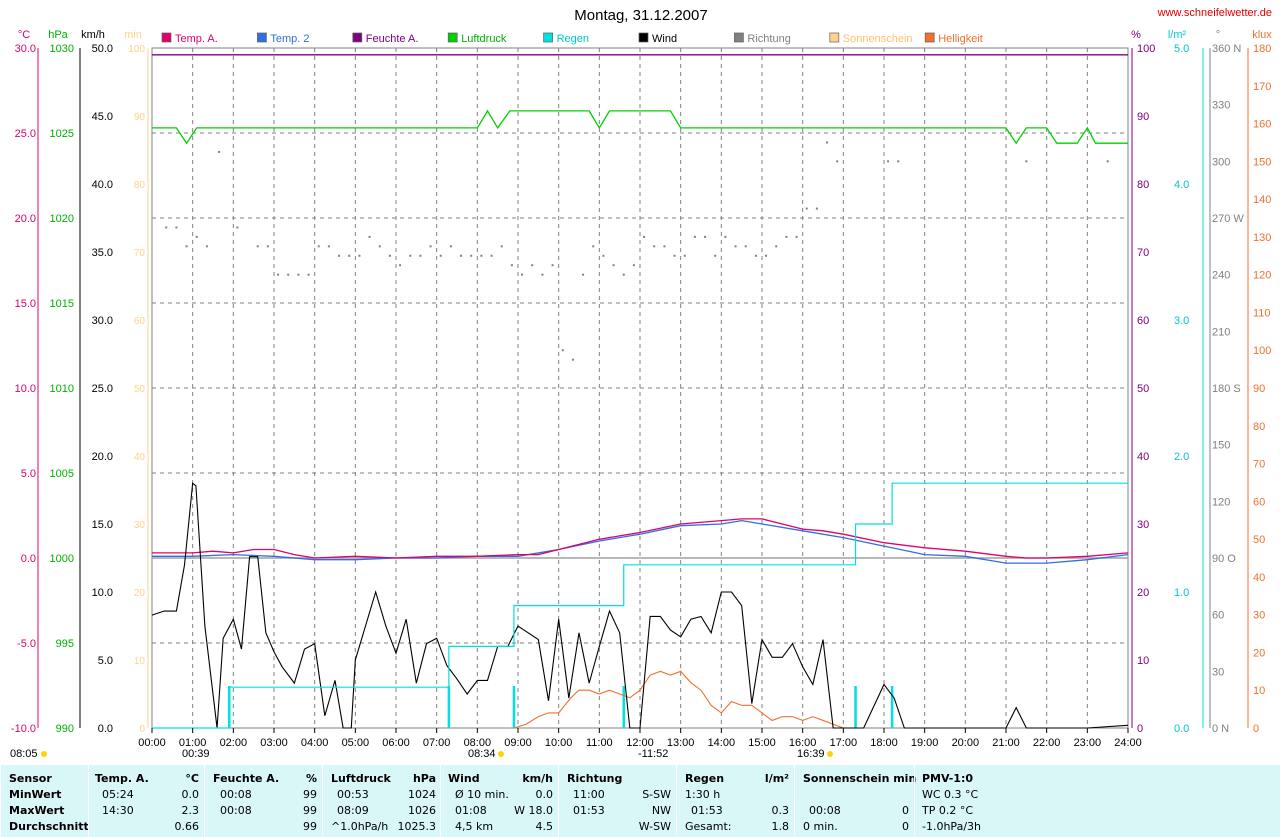  I want to click on x-tick-label: 04:00, so click(315, 743).